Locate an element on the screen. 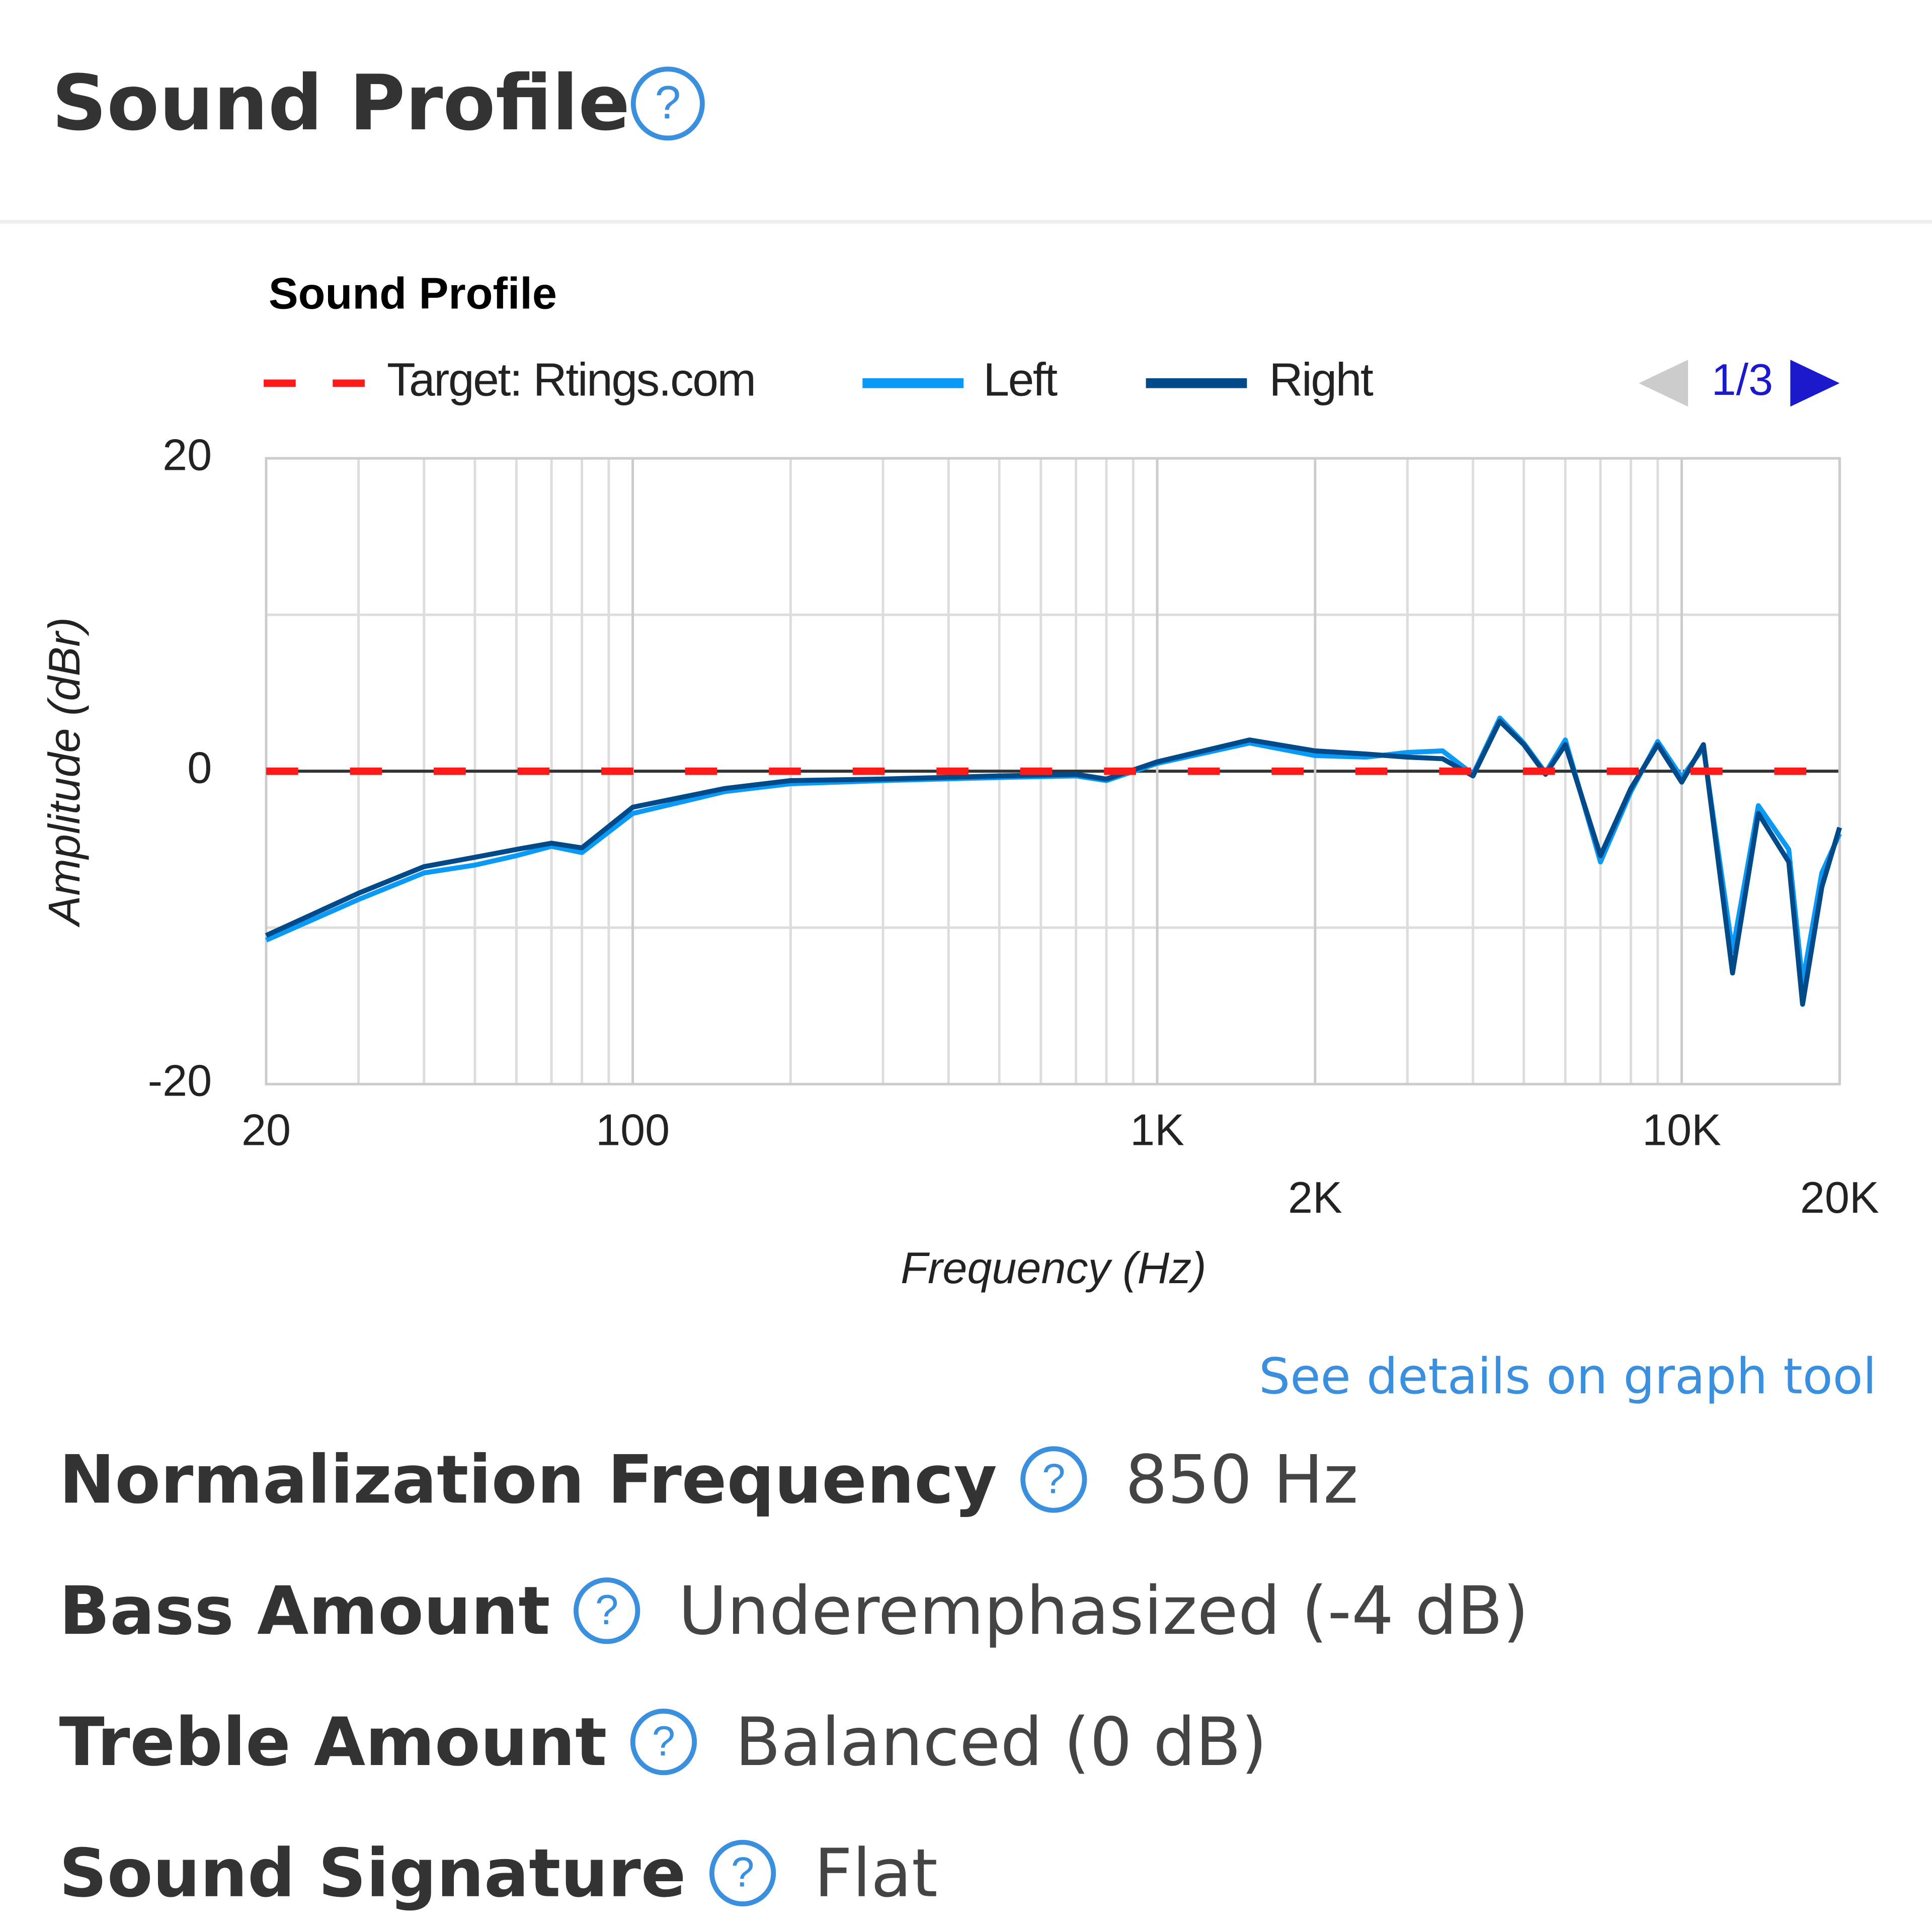 This screenshot has width=1932, height=1928. x-tick-label: 2K is located at coordinates (1315, 1197).